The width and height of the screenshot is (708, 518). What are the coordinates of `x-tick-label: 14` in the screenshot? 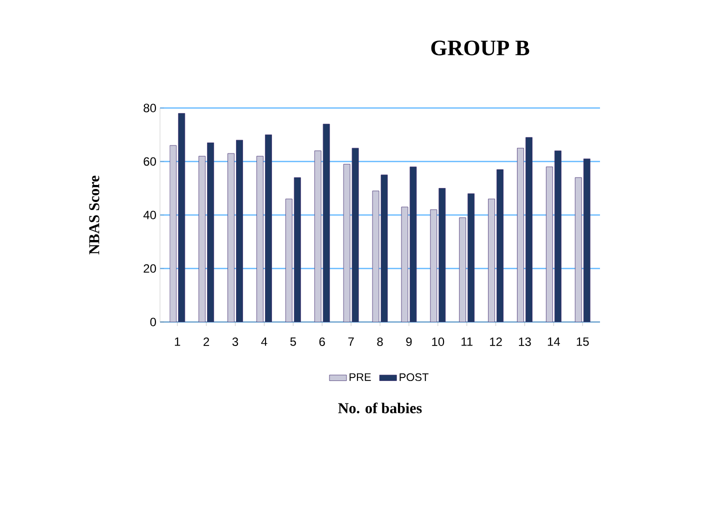 It's located at (554, 342).